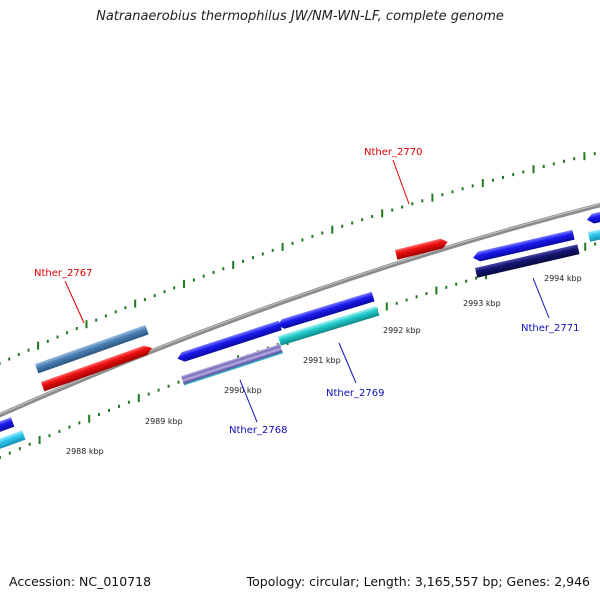  What do you see at coordinates (13, 433) in the screenshot?
I see `gene-fragment-left` at bounding box center [13, 433].